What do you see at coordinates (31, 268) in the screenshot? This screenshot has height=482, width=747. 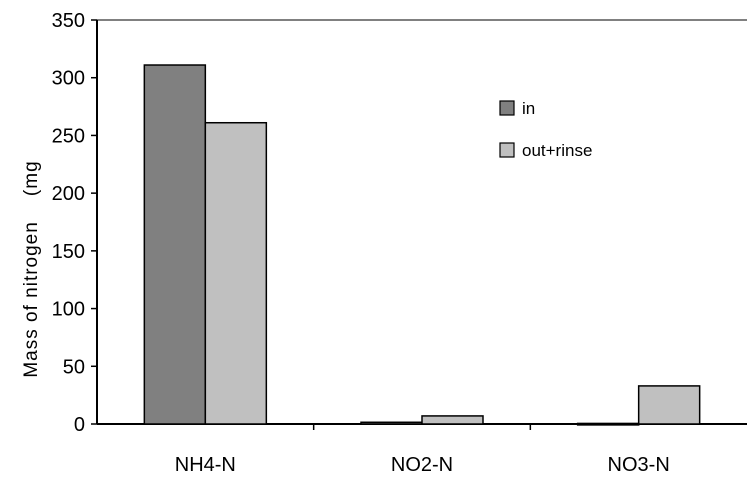 I see `y-axis-title: Mass of nitrogen (mg` at bounding box center [31, 268].